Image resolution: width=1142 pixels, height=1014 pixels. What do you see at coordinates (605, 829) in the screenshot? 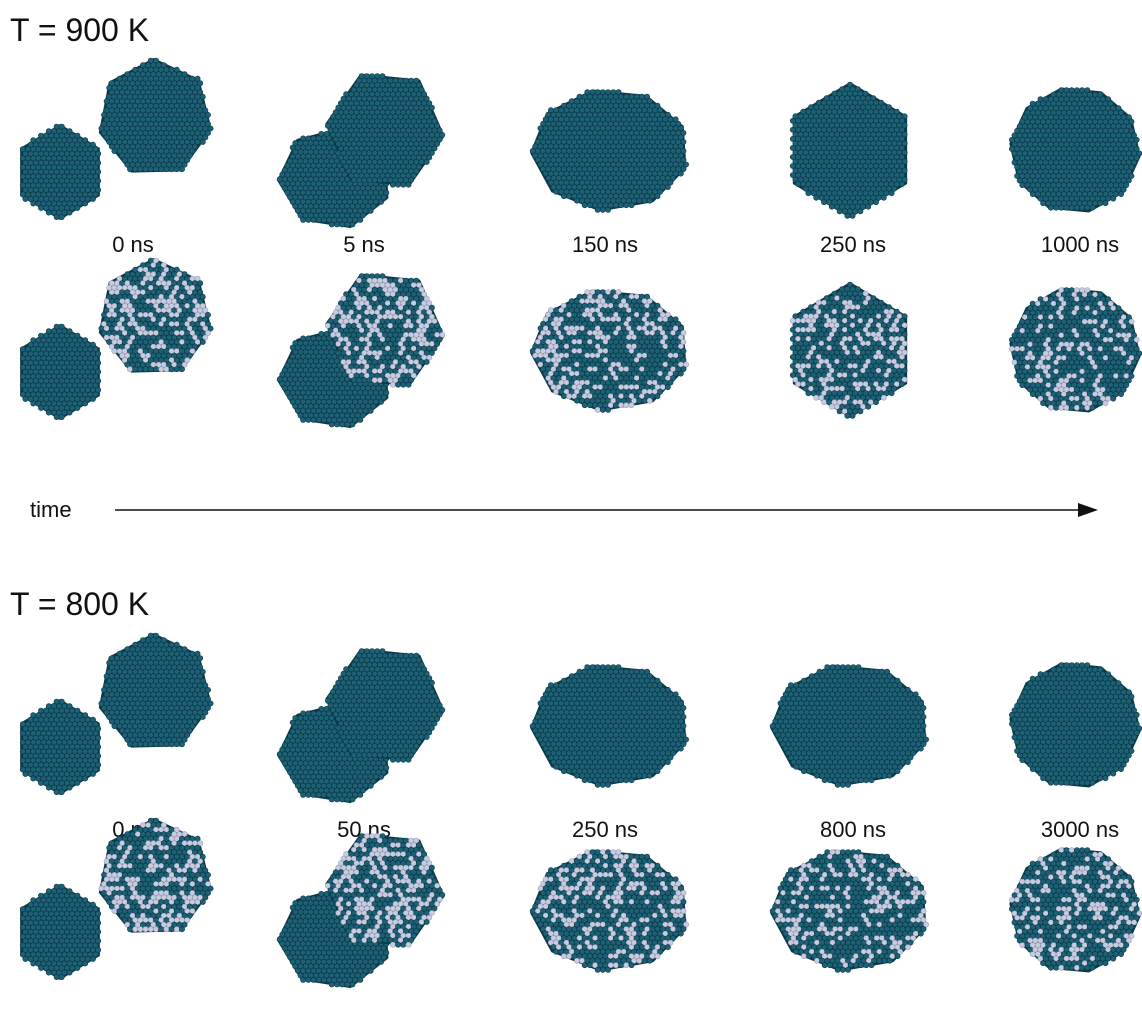
I see `time-label: 250 ns` at bounding box center [605, 829].